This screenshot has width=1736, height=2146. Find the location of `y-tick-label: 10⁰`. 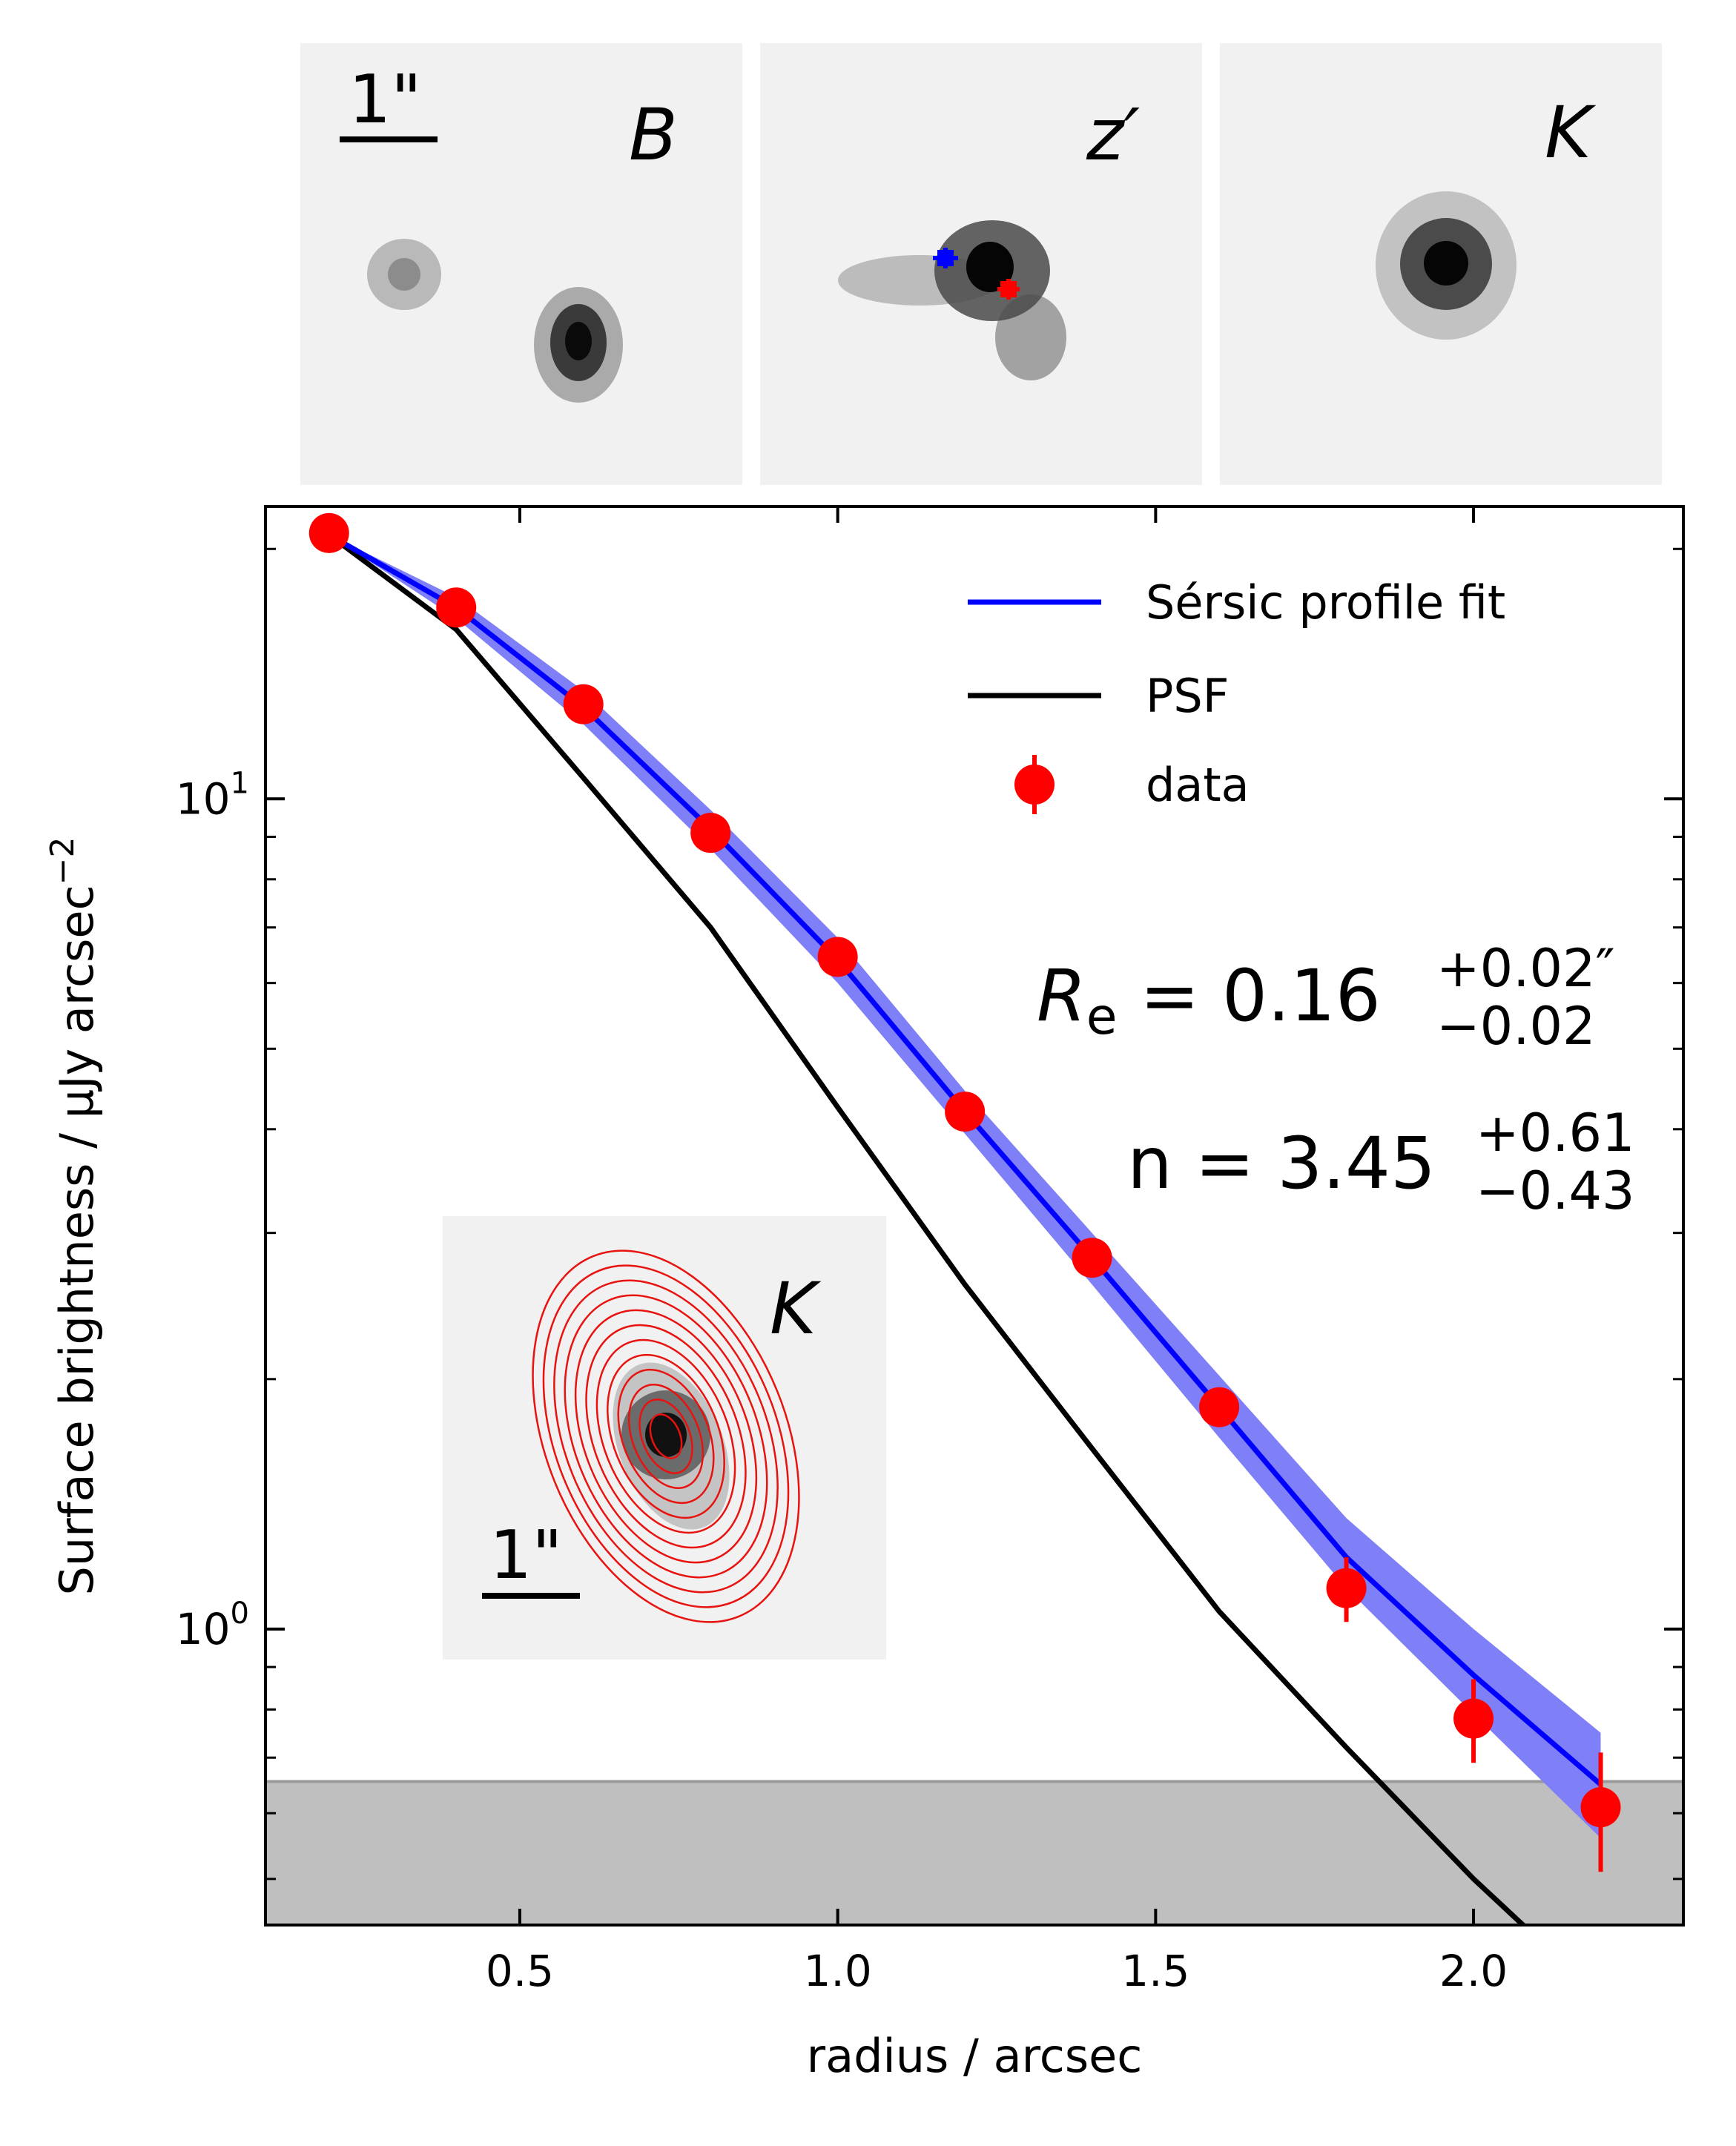

y-tick-label: 10⁰ is located at coordinates (213, 1625).